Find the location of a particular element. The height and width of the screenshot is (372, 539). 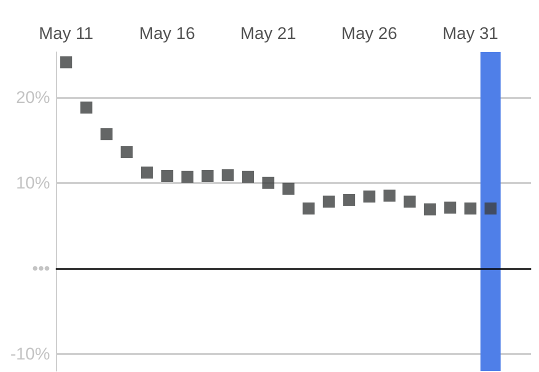

y-tick-label: -10% is located at coordinates (30, 354).